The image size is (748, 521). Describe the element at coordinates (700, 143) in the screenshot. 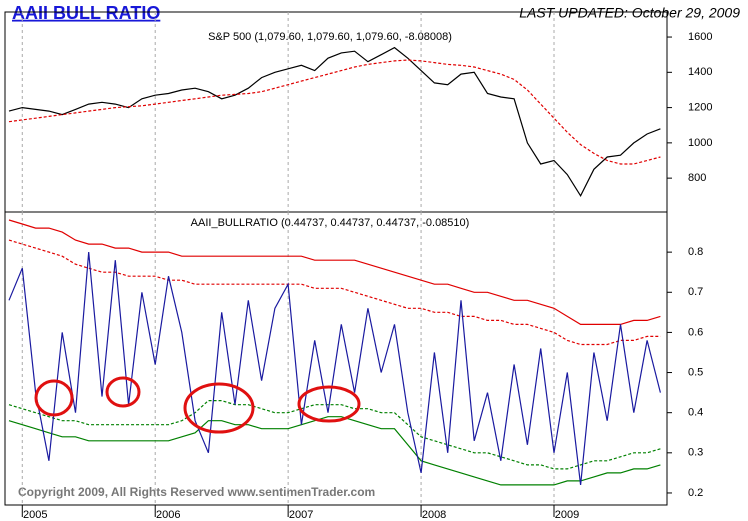

I see `y-tick-label: 1000` at that location.